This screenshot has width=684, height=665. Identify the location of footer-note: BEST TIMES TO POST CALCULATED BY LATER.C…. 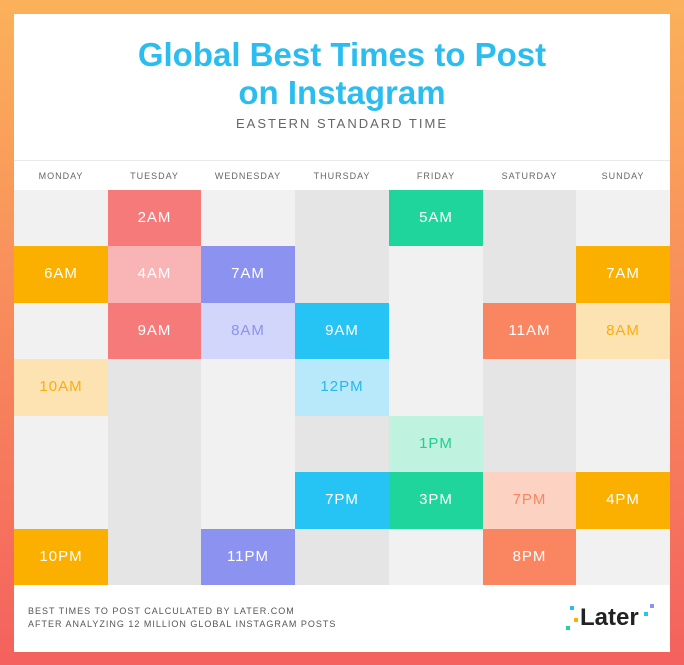
(161, 611).